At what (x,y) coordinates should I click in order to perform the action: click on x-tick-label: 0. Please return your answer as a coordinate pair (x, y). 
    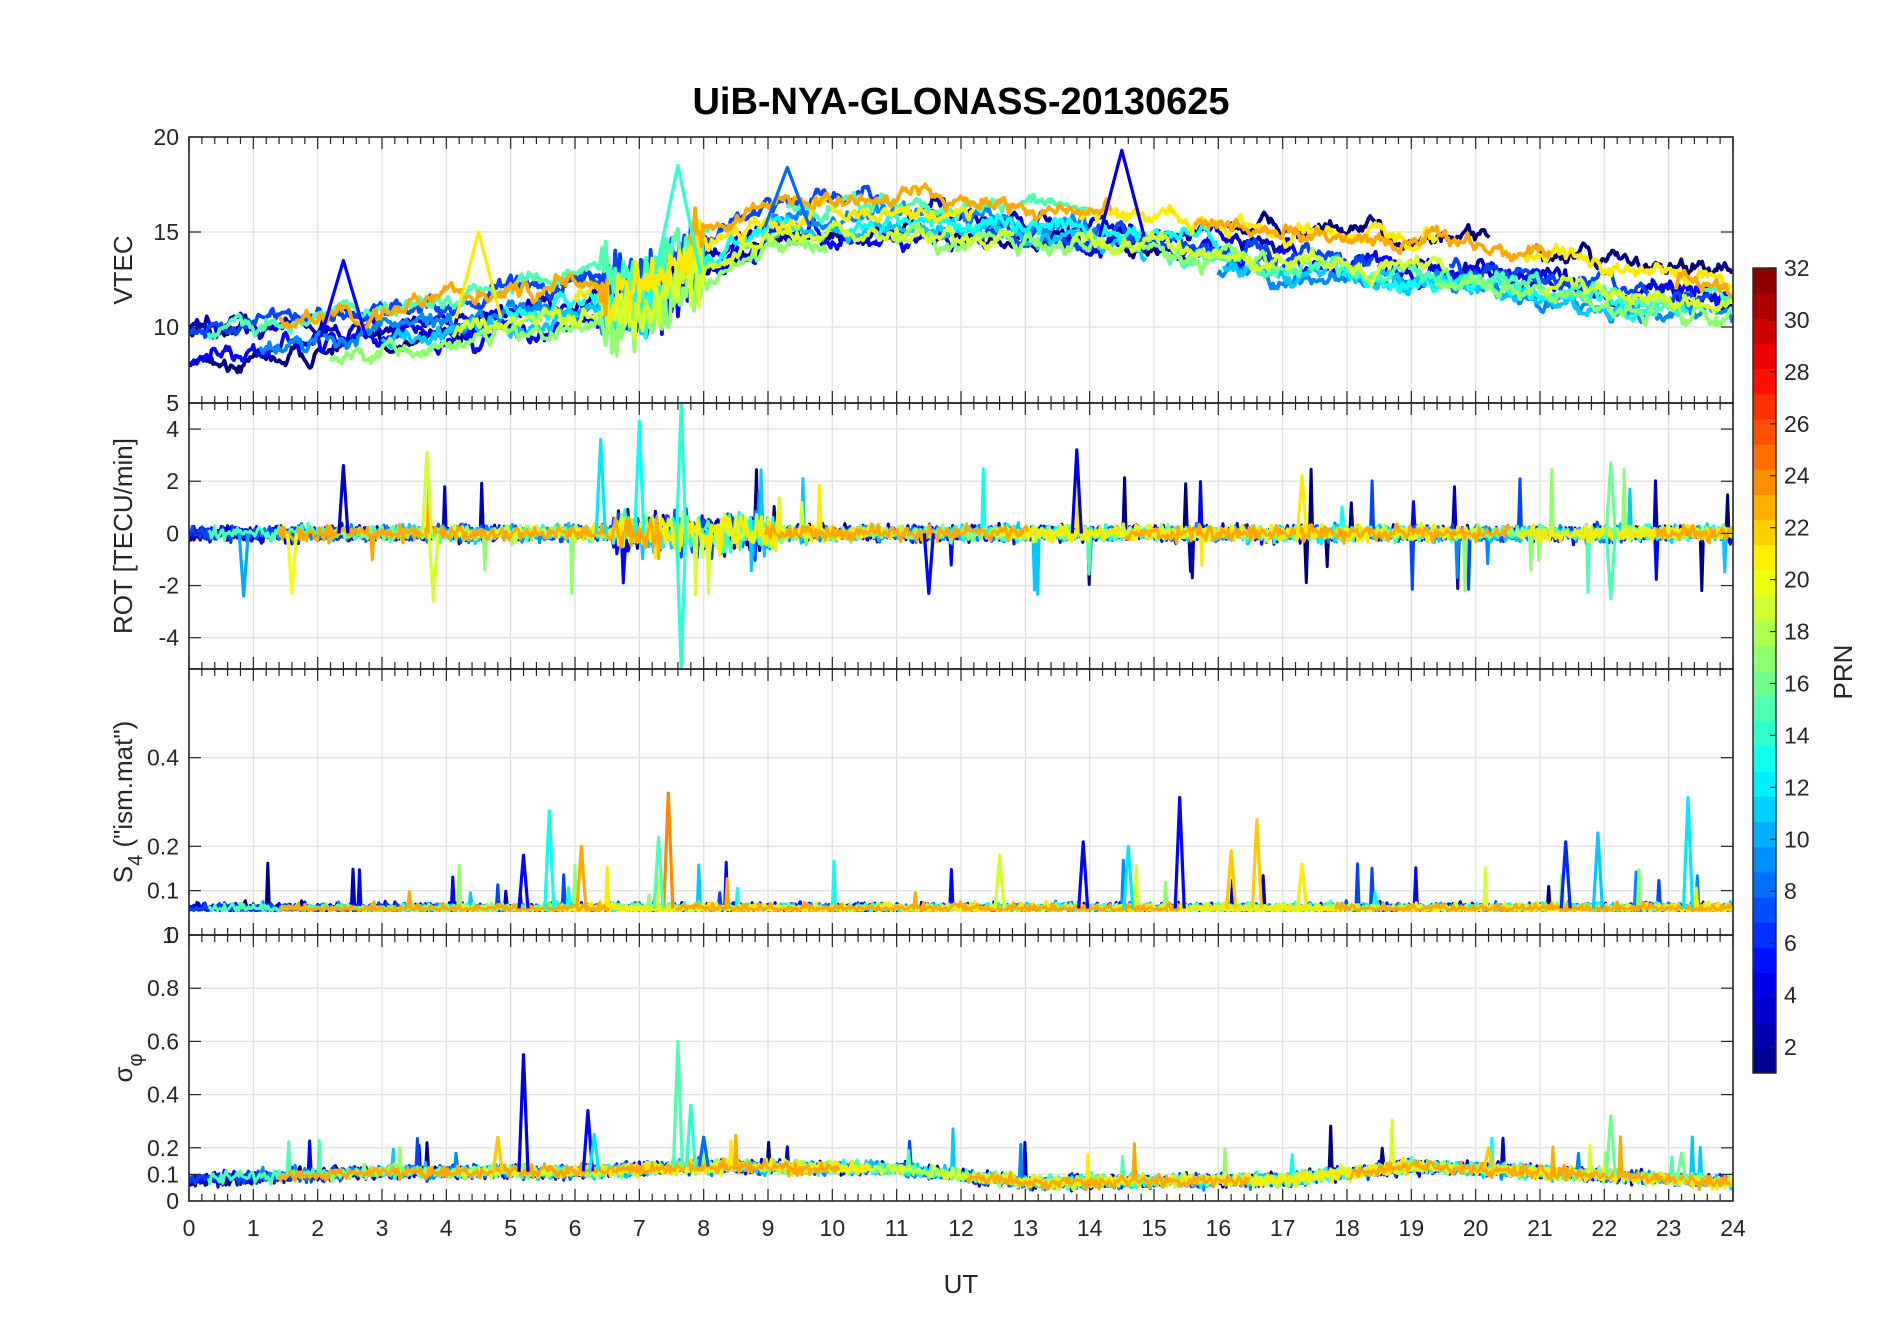
    Looking at the image, I should click on (189, 1228).